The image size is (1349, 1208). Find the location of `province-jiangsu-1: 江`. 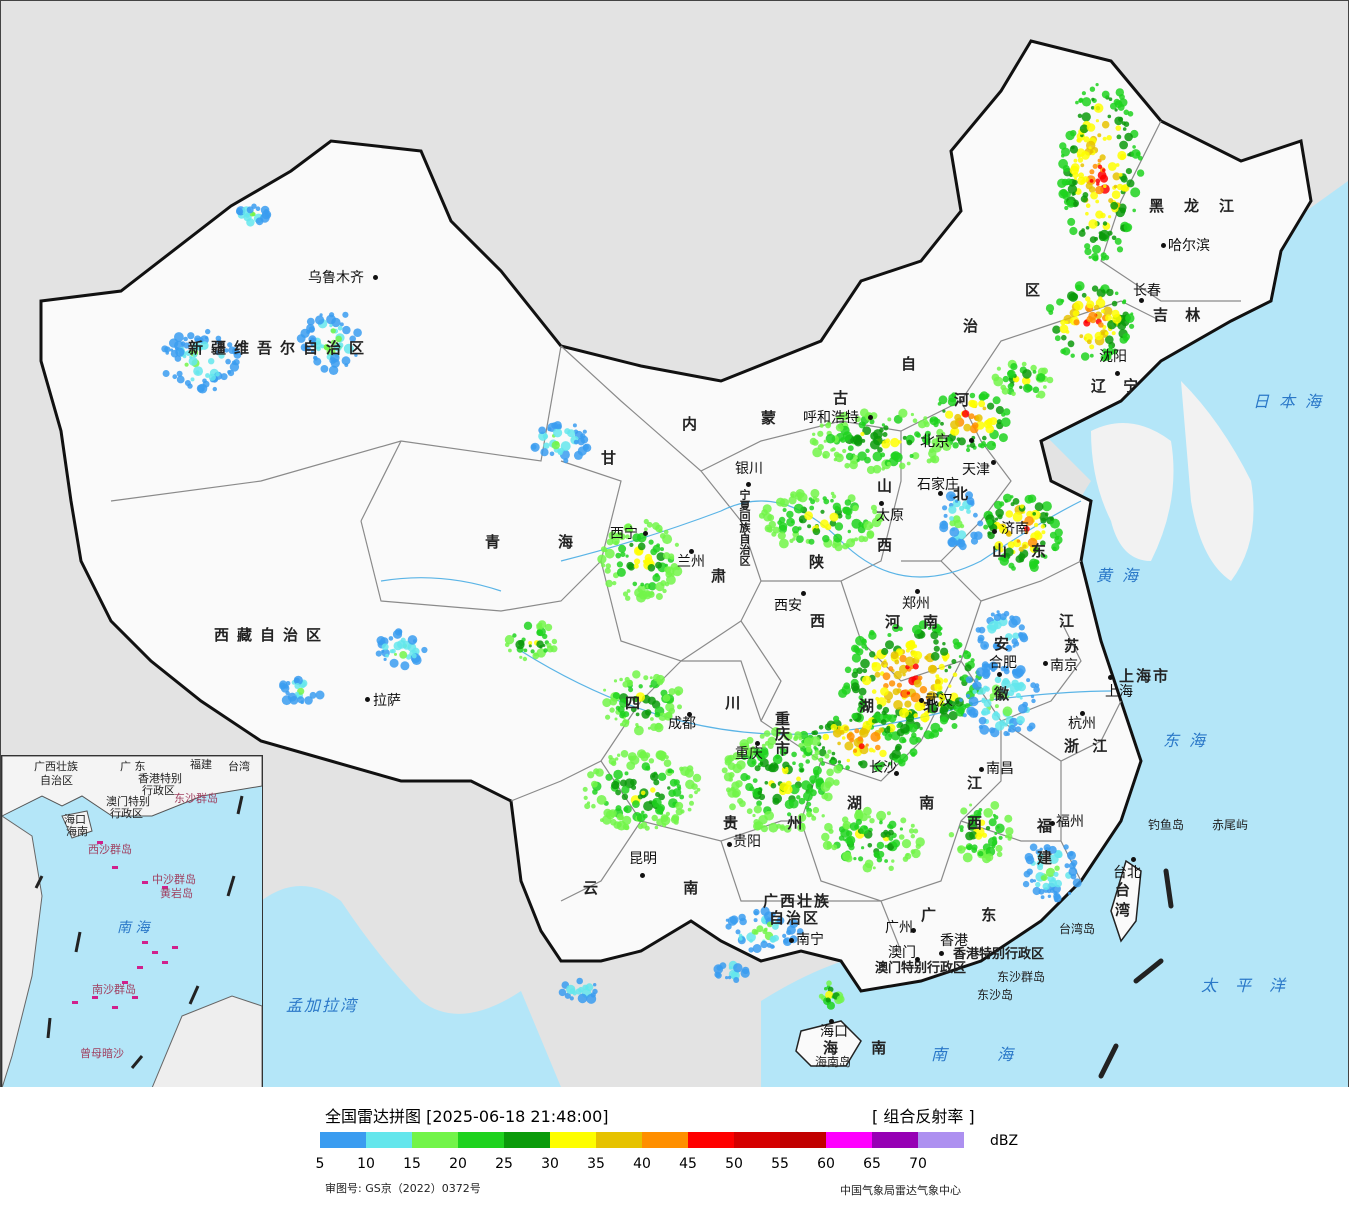

province-jiangsu-1: 江 is located at coordinates (1074, 621).